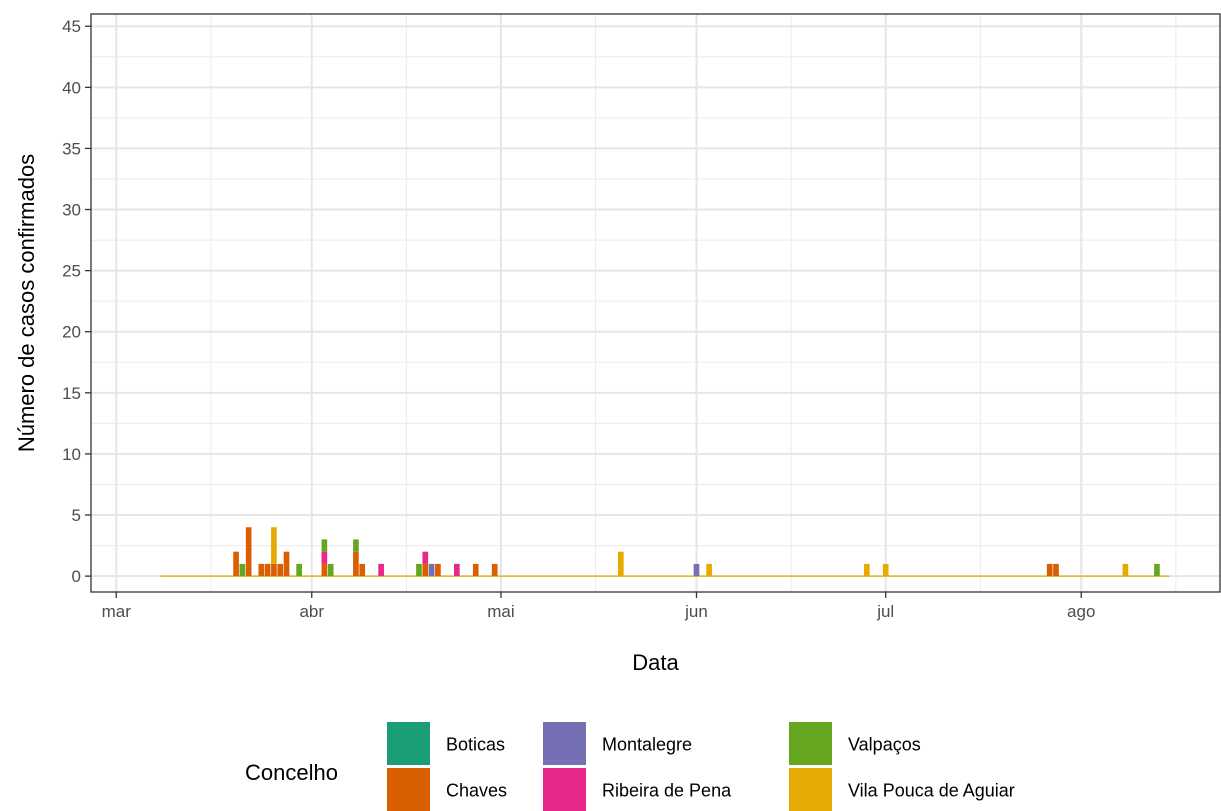 The height and width of the screenshot is (811, 1221). What do you see at coordinates (884, 745) in the screenshot?
I see `legend-label: Valpaços` at bounding box center [884, 745].